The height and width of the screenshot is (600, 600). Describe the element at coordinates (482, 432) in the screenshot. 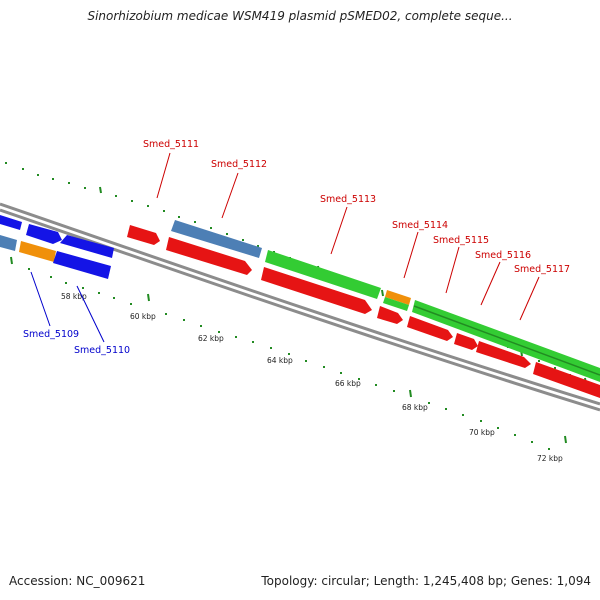

I see `kbp-label-70: 70 kbp` at that location.